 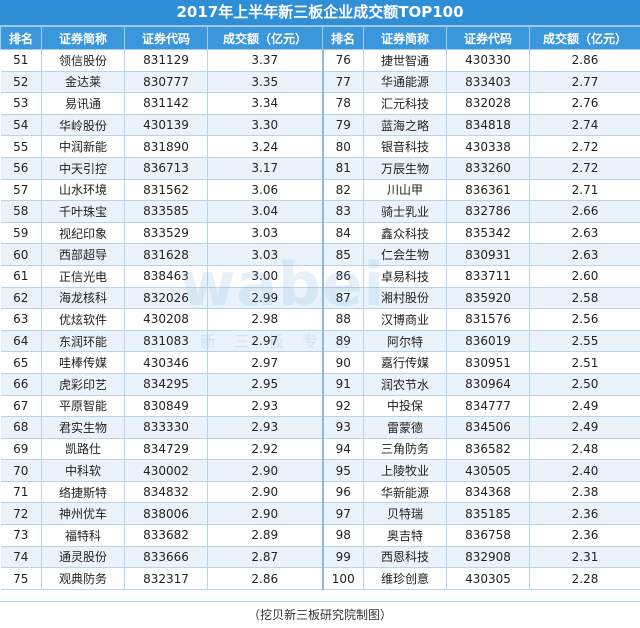 What do you see at coordinates (166, 579) in the screenshot?
I see `code-cell: 832317` at bounding box center [166, 579].